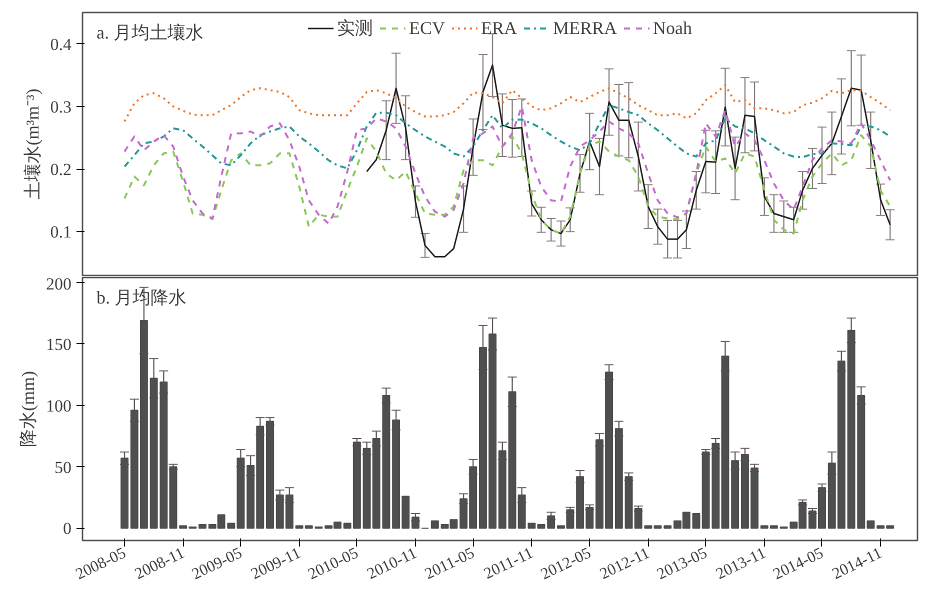 The image size is (925, 605). What do you see at coordinates (61, 232) in the screenshot?
I see `y-tick-label: 0.1` at bounding box center [61, 232].